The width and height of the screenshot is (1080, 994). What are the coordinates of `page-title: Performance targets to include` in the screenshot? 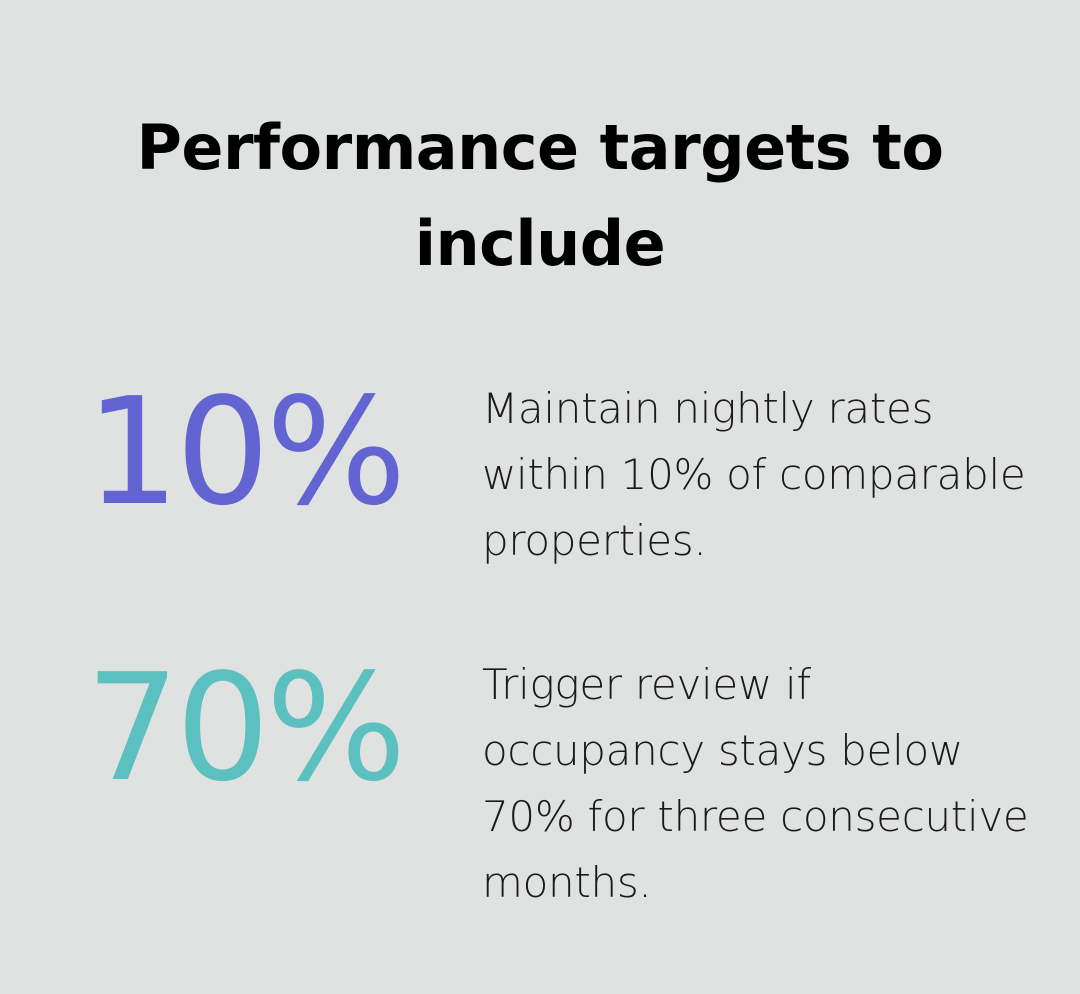 It's located at (540, 195).